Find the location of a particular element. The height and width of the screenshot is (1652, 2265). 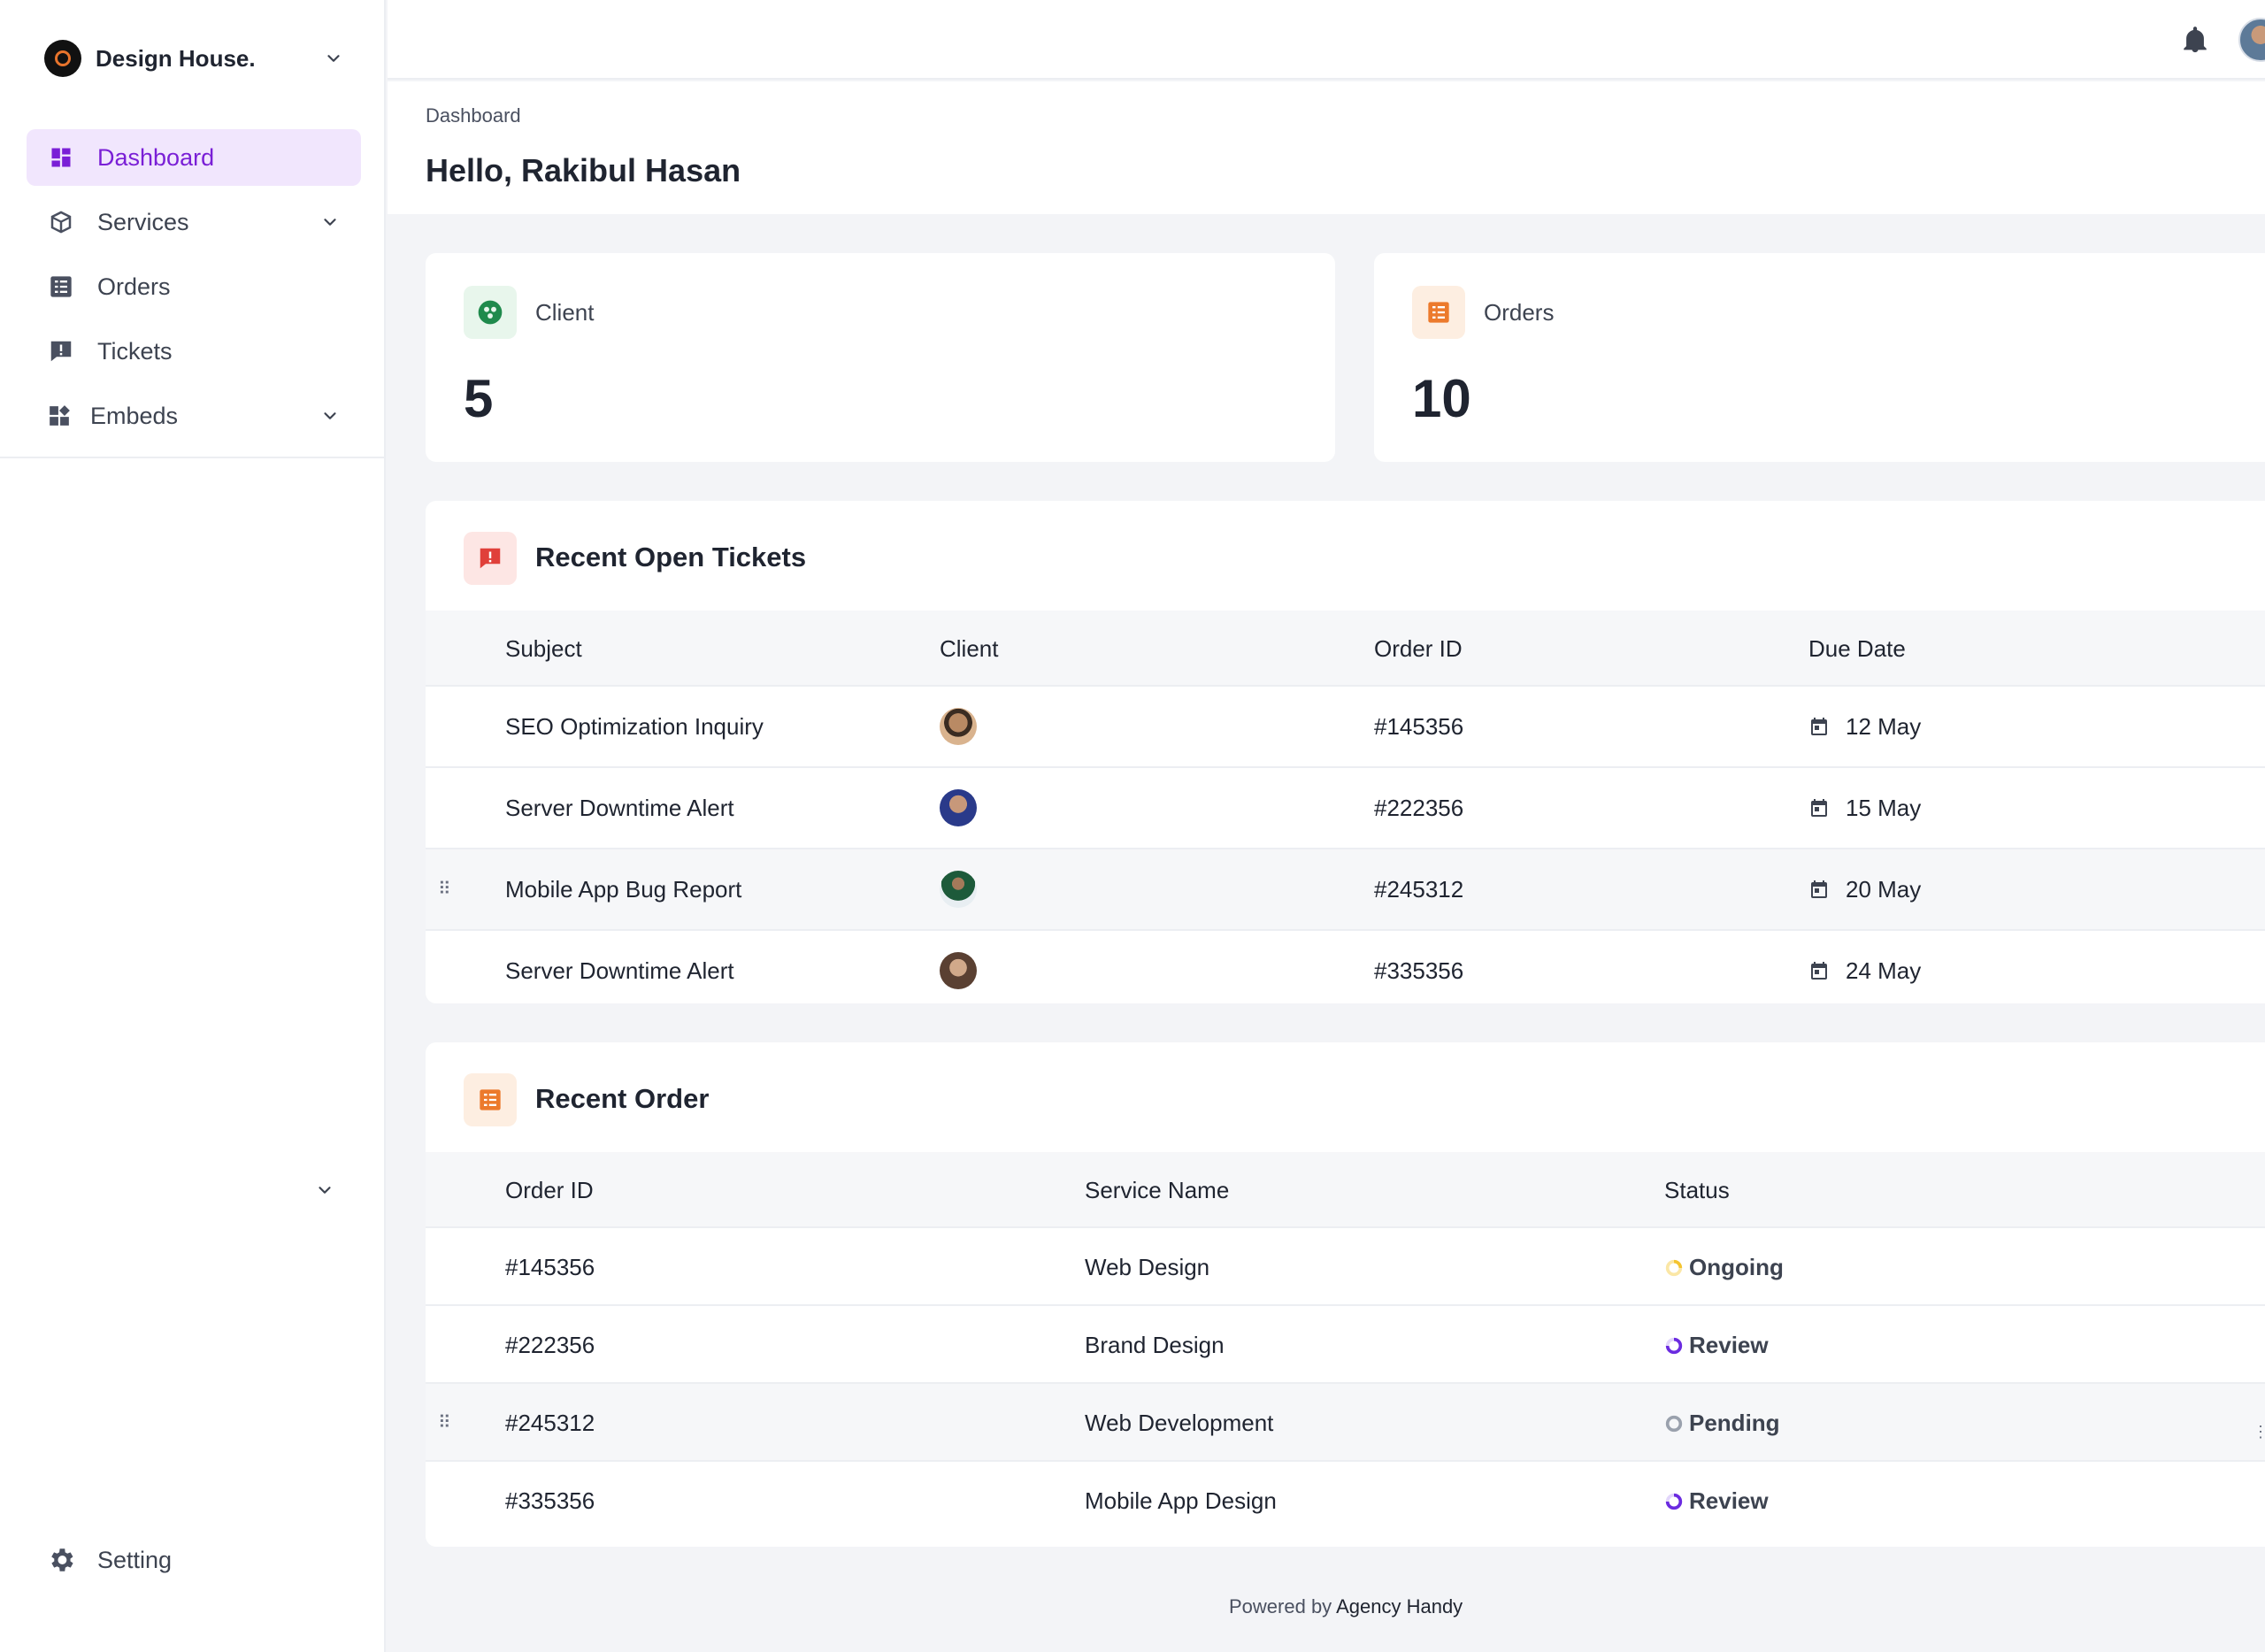

dashboard-icon is located at coordinates (61, 157).